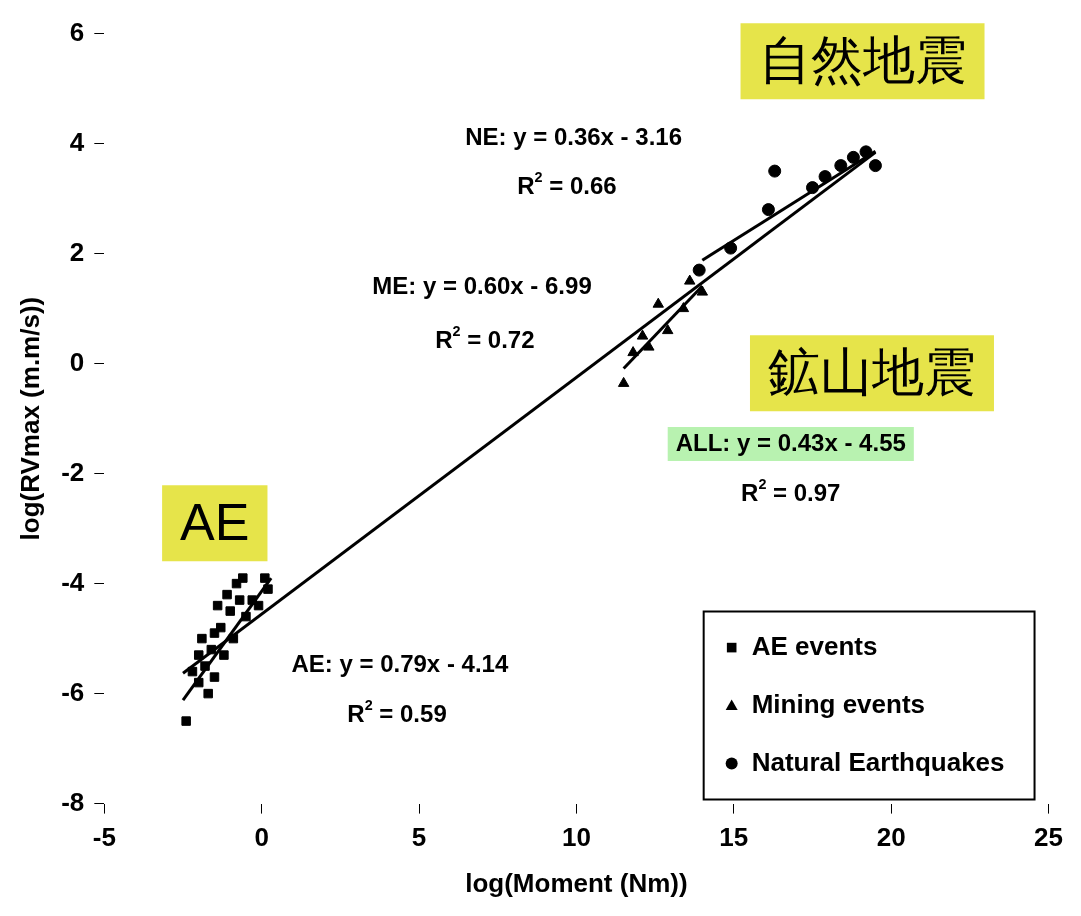 The image size is (1081, 916). Describe the element at coordinates (878, 761) in the screenshot. I see `legend-label: Natural Earthquakes` at that location.